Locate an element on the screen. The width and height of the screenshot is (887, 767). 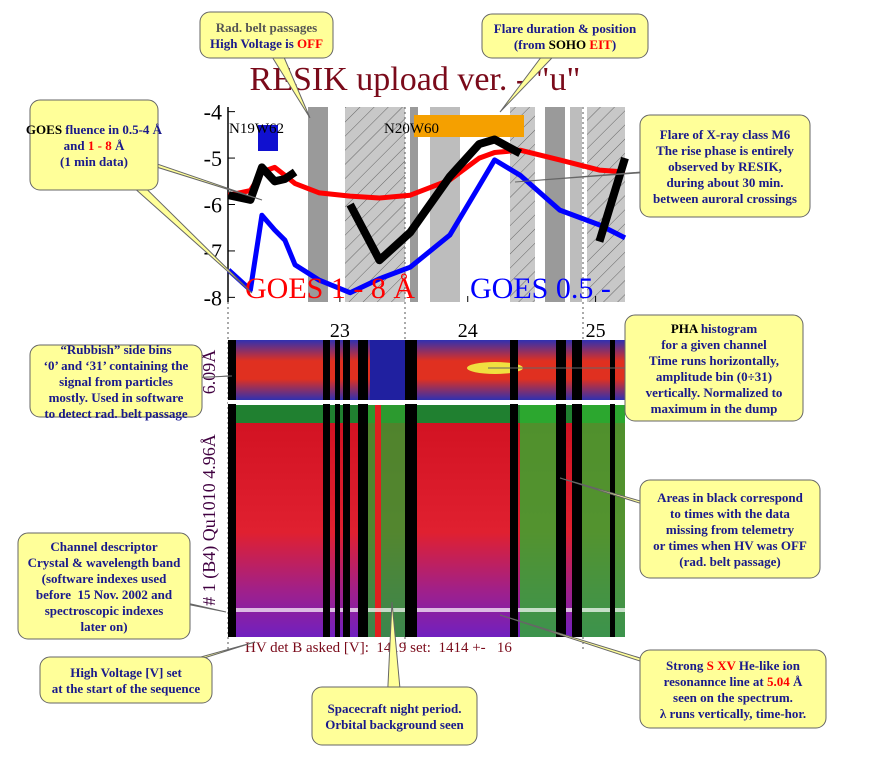
callout-line: observed by RESIK, is located at coordinates (725, 166).